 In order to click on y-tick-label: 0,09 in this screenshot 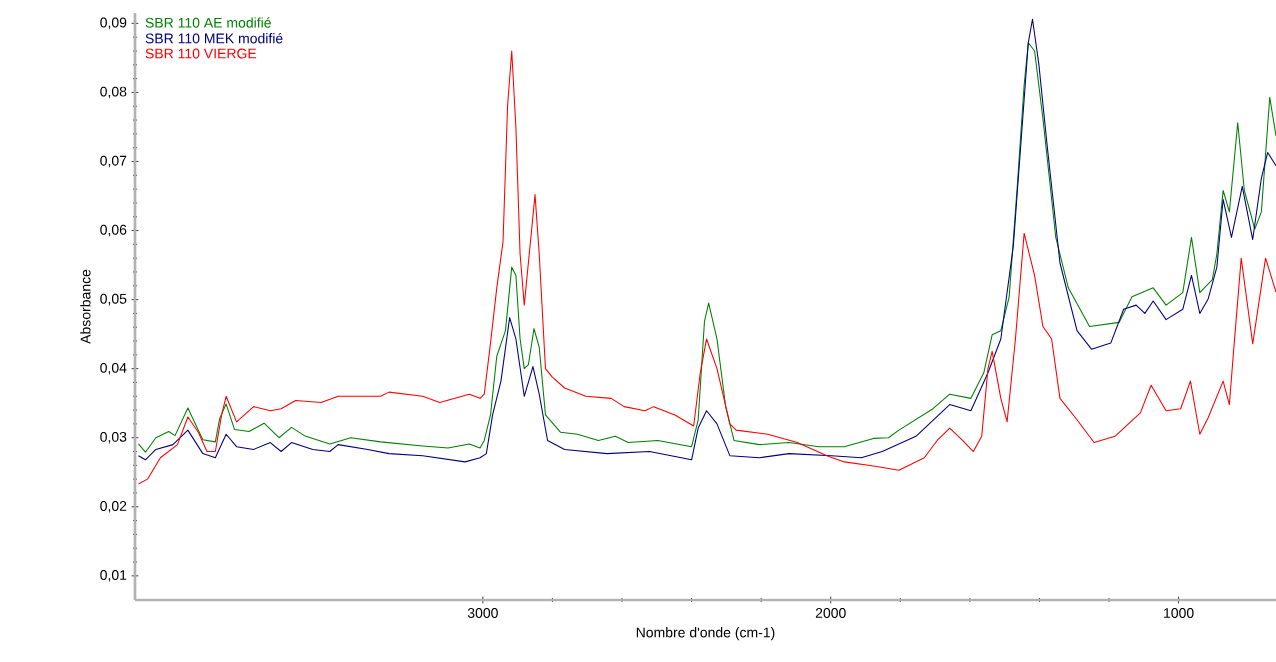, I will do `click(113, 23)`.